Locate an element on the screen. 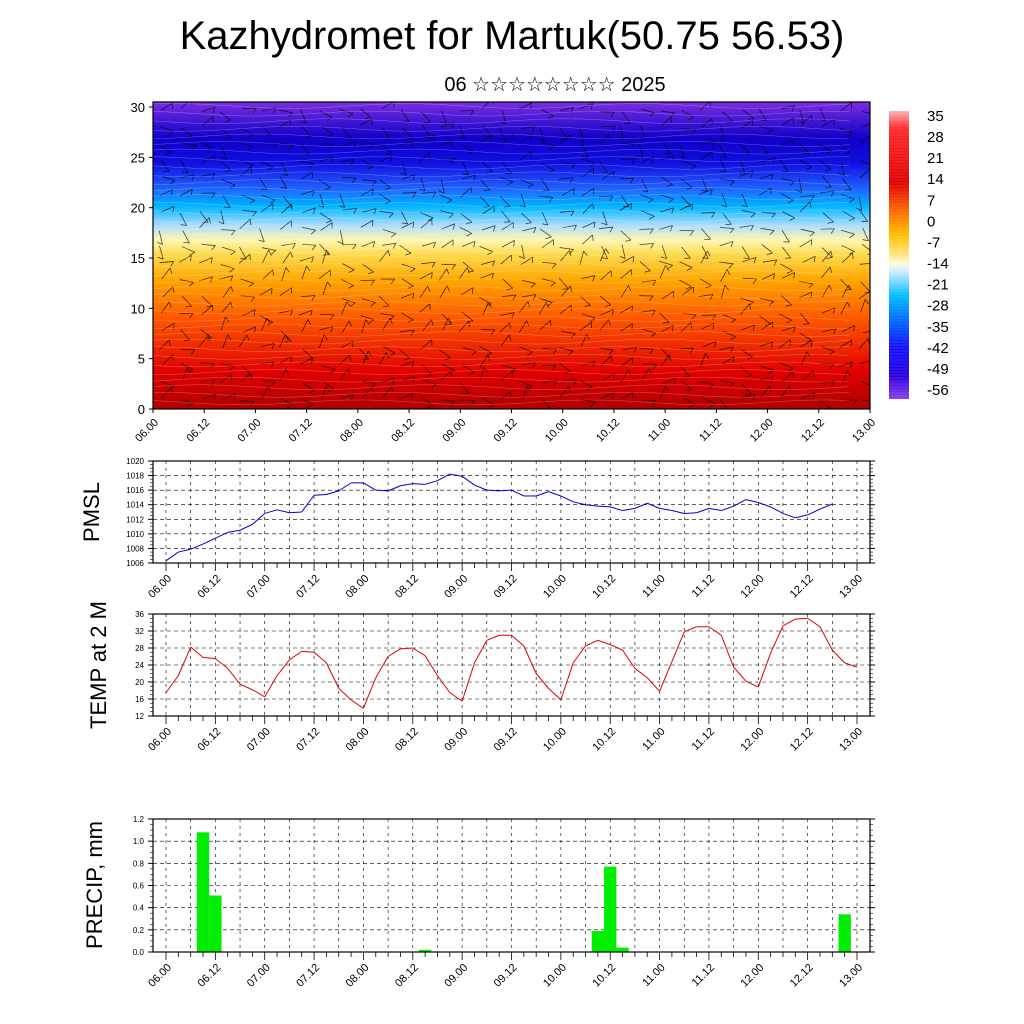 The width and height of the screenshot is (1024, 1024). precip-ylabel: PRECIP, mm is located at coordinates (94, 885).